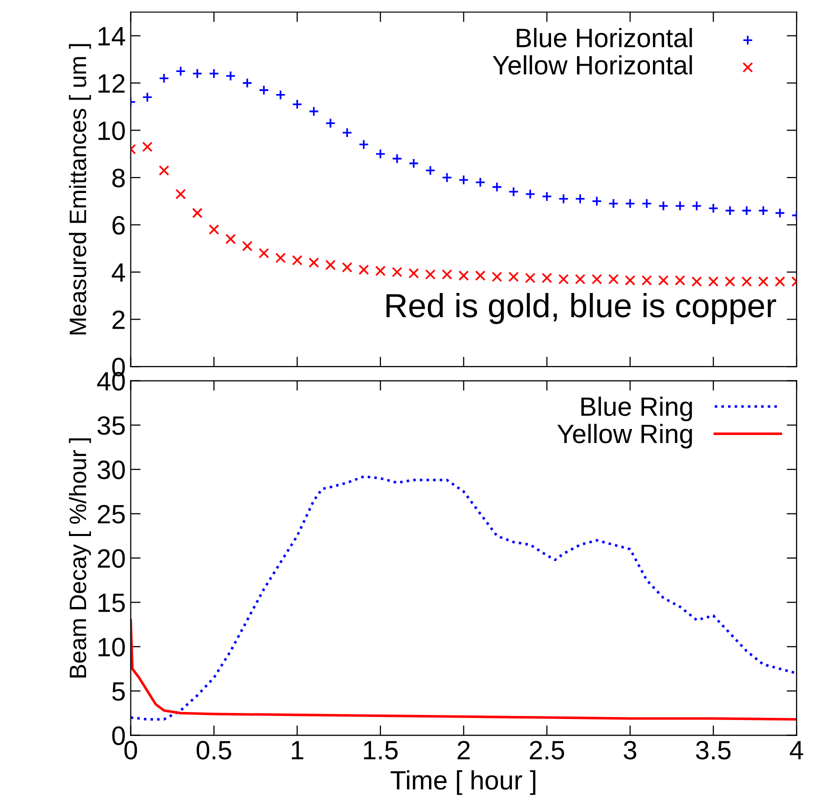 The height and width of the screenshot is (808, 817). What do you see at coordinates (118, 319) in the screenshot?
I see `y-tick-label: 2` at bounding box center [118, 319].